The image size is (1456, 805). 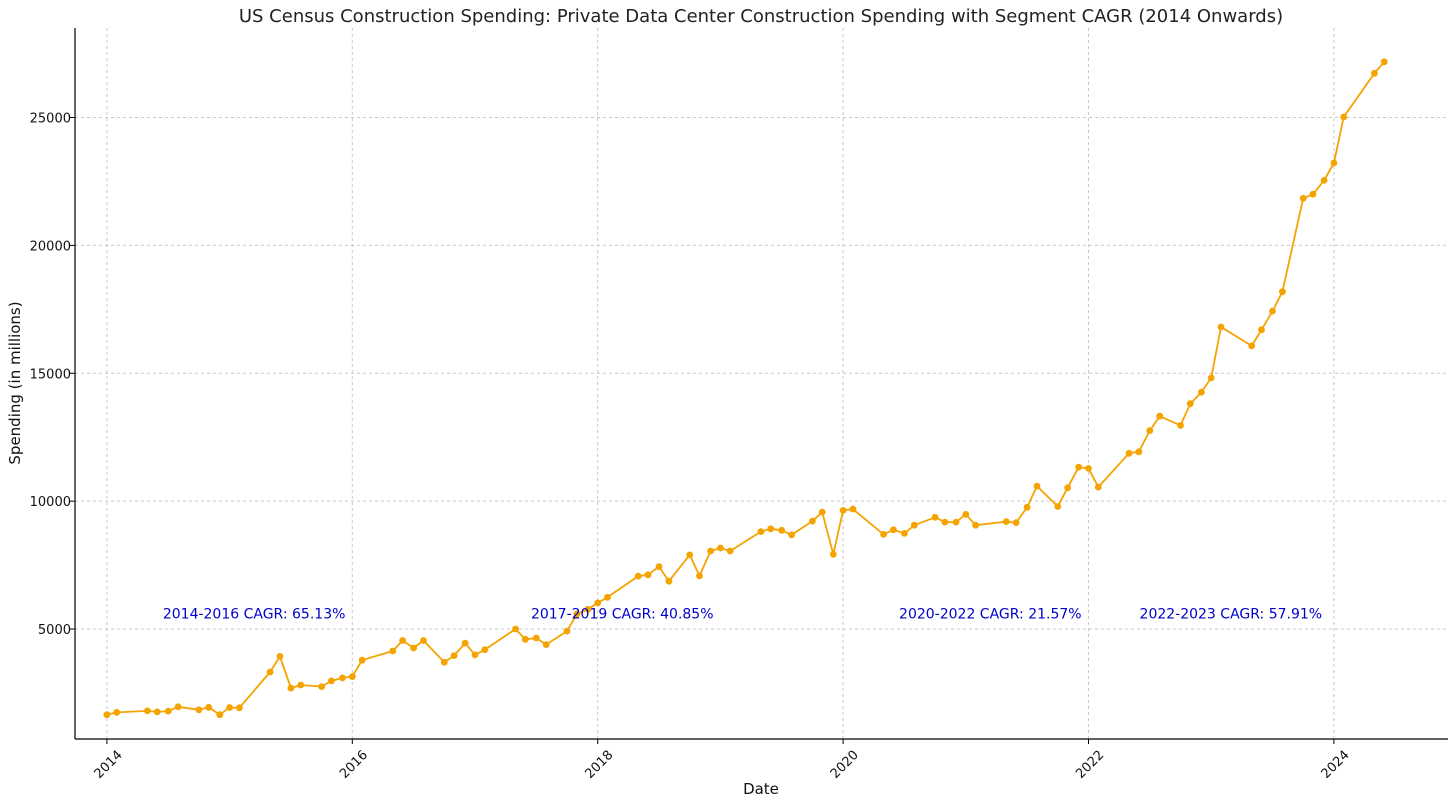 What do you see at coordinates (15, 382) in the screenshot?
I see `y-axis-label: Spending (in millions)` at bounding box center [15, 382].